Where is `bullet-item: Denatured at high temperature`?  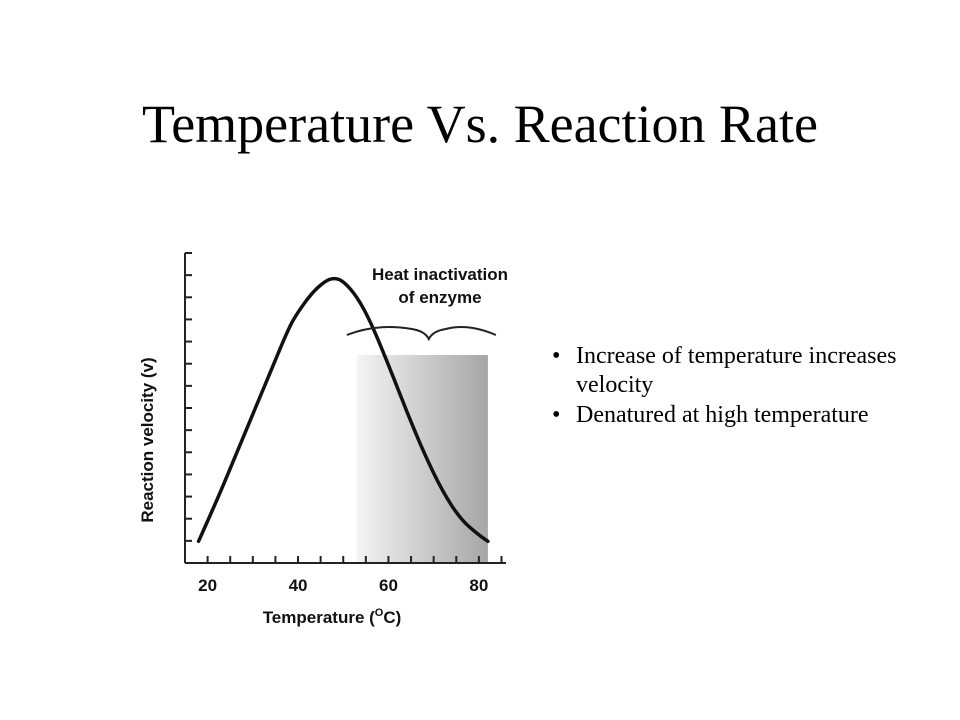
bullet-item: Denatured at high temperature is located at coordinates (752, 415).